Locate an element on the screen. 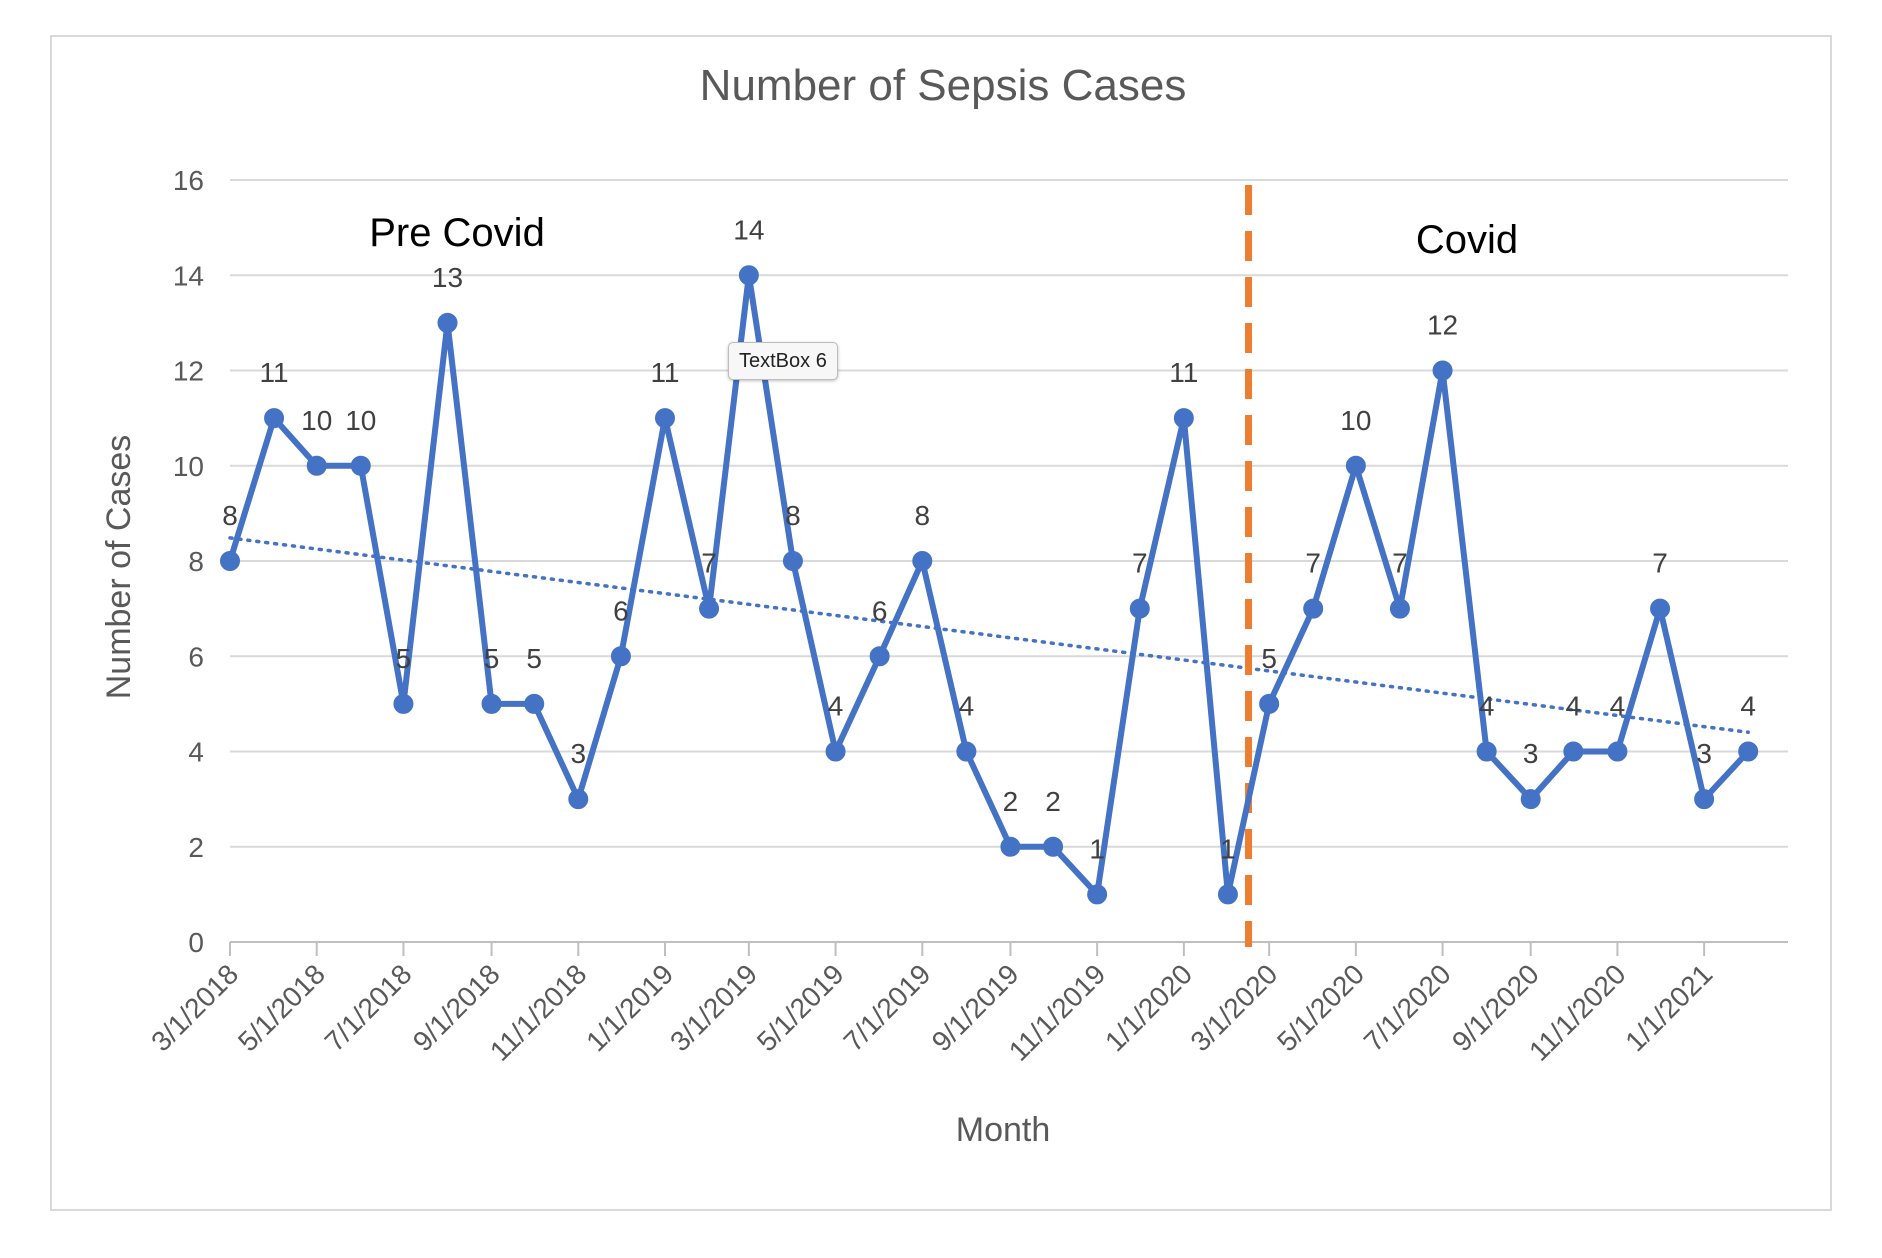  x-axis-title: Month is located at coordinates (1003, 1130).